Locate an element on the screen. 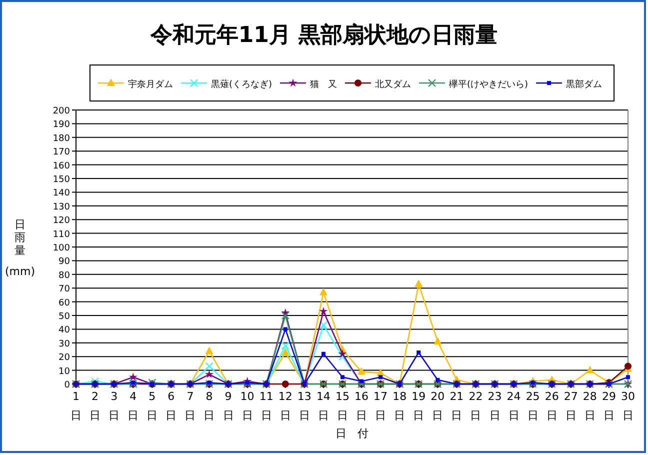  x-tick-label: 17日 is located at coordinates (381, 406).